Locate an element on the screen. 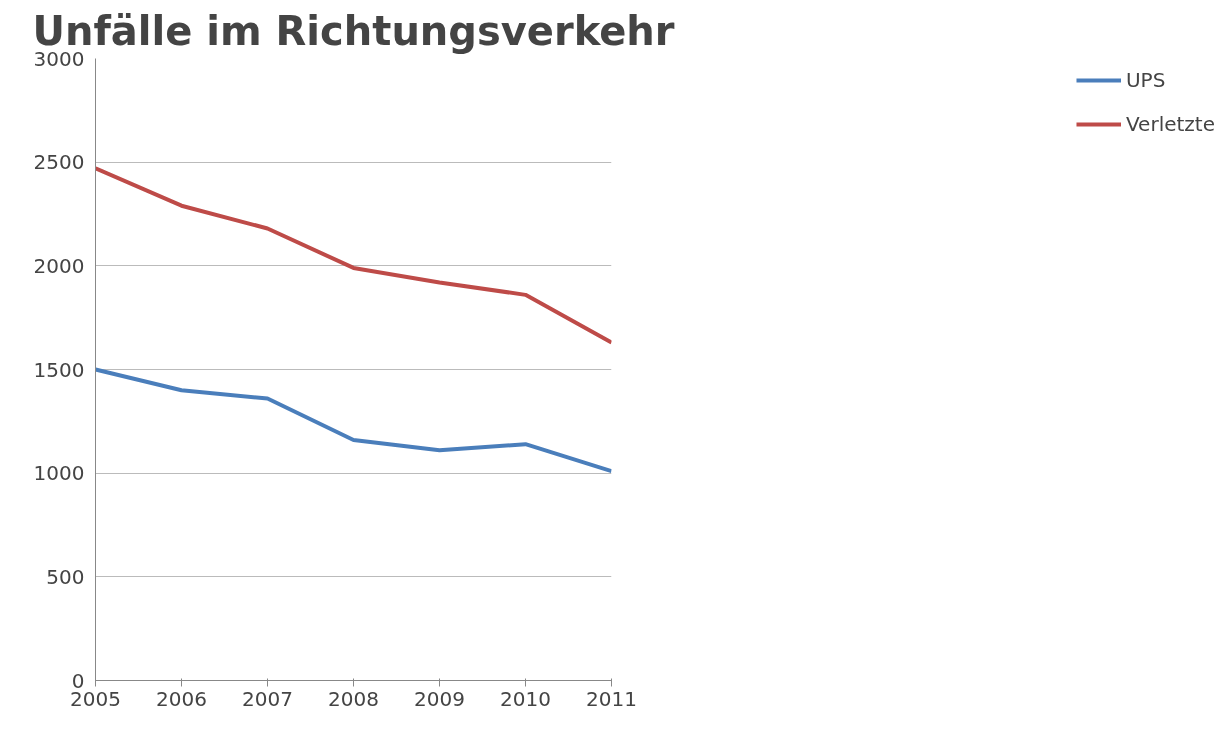 The image size is (1231, 747). x-tick-label: 2010 is located at coordinates (525, 698).